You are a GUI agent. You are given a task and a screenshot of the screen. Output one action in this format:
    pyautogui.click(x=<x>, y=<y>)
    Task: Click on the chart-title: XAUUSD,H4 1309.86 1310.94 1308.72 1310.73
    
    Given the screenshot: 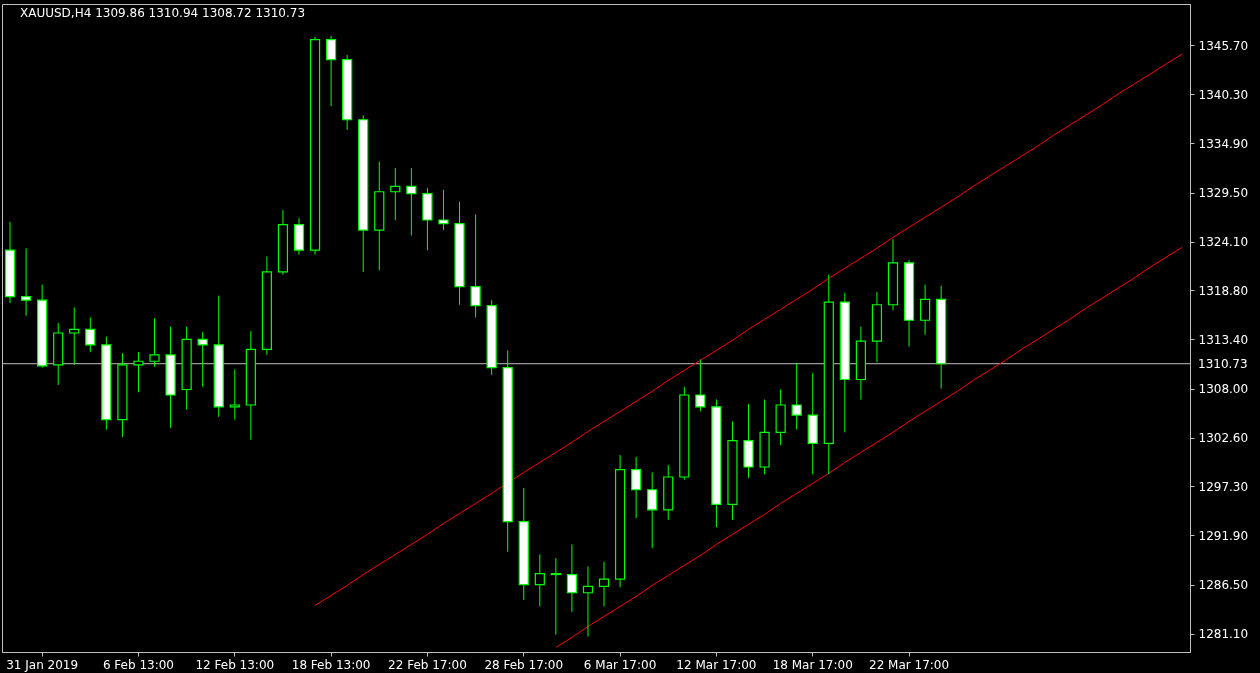 What is the action you would take?
    pyautogui.click(x=163, y=13)
    